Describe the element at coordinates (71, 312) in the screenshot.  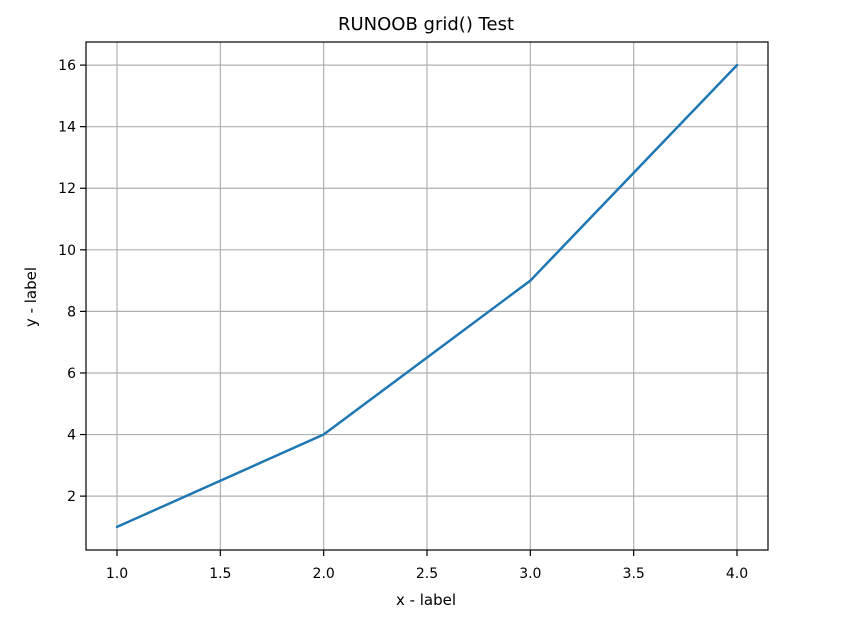
I see `y-tick-label-3: 8` at that location.